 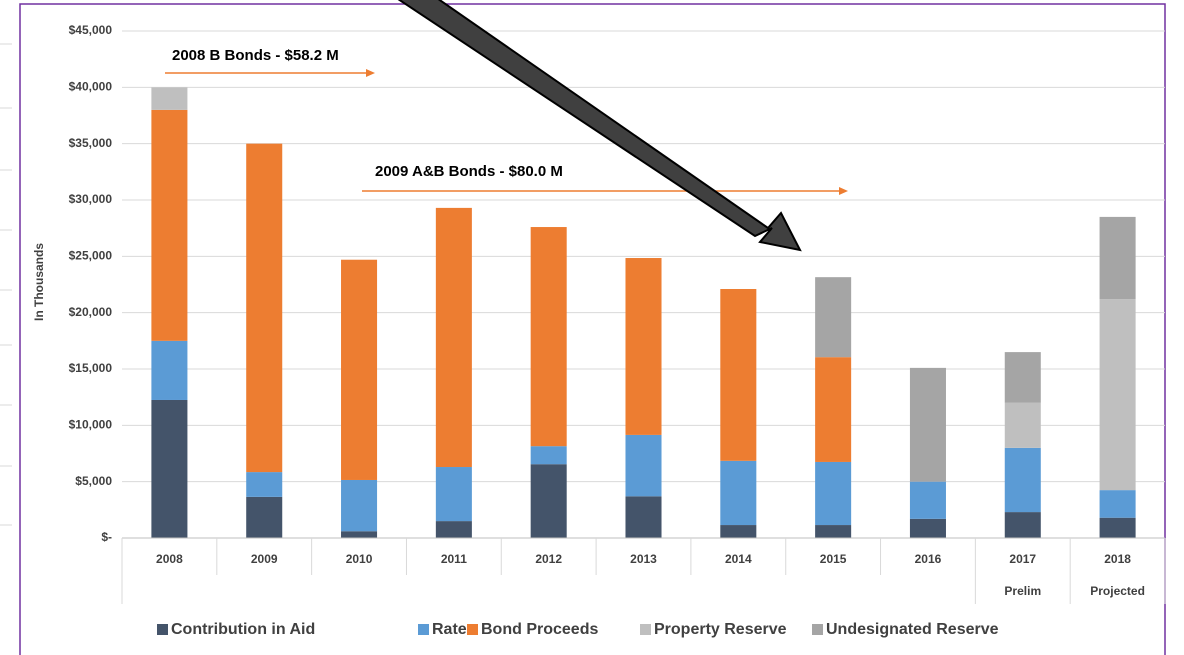 I want to click on legend-item: Rates, so click(x=447, y=629).